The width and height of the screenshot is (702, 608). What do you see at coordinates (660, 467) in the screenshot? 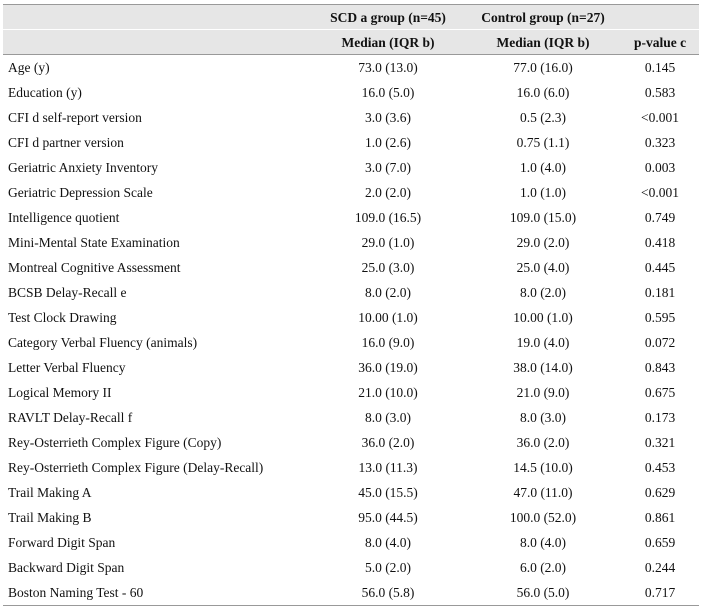
I see `cell: 0.453` at bounding box center [660, 467].